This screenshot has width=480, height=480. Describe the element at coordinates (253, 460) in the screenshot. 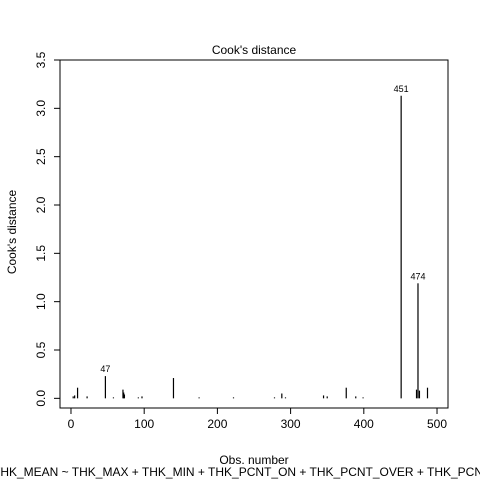

I see `x-axis-title: Obs. number` at that location.